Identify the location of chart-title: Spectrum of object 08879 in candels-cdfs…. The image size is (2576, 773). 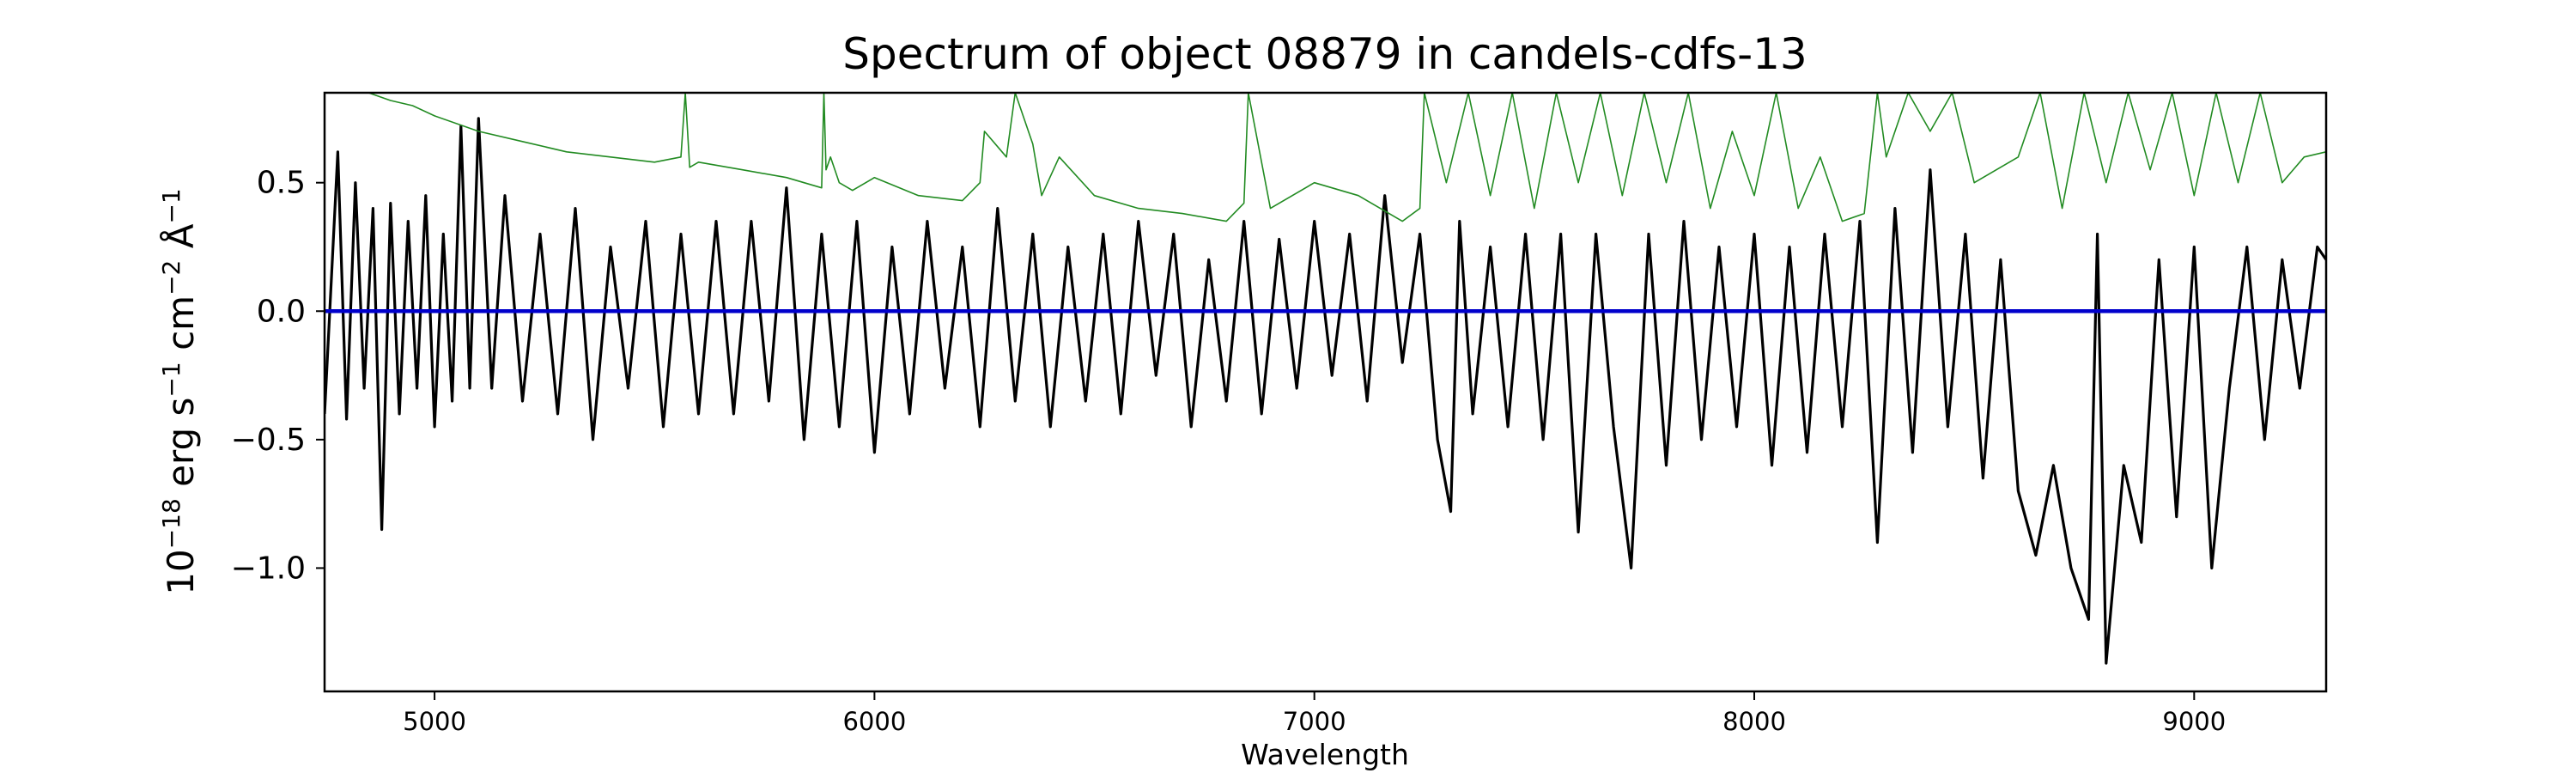
(1324, 54).